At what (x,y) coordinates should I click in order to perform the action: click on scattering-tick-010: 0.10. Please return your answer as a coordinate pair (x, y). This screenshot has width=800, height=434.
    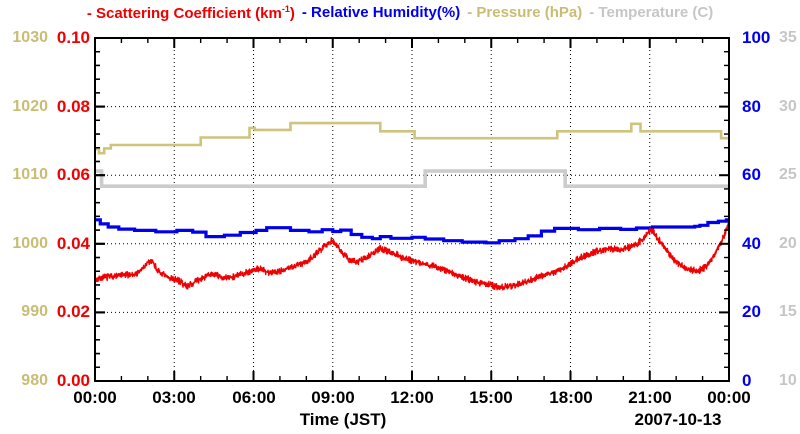
    Looking at the image, I should click on (73, 37).